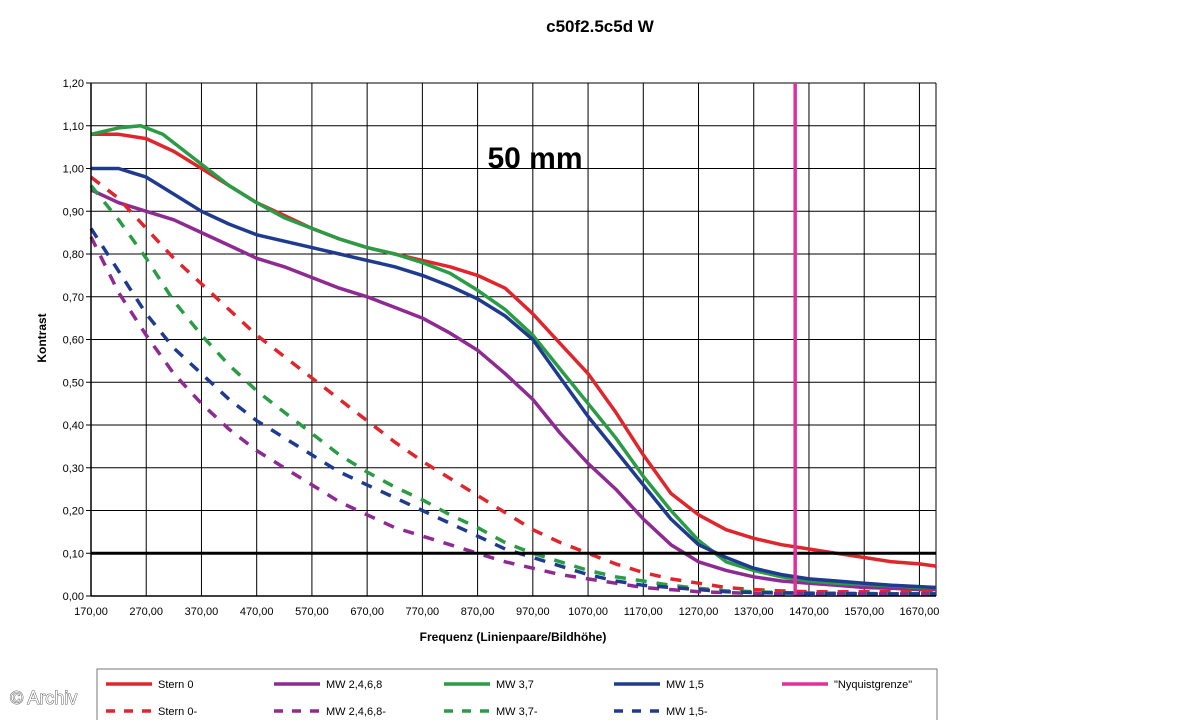 Image resolution: width=1199 pixels, height=720 pixels. Describe the element at coordinates (588, 612) in the screenshot. I see `x-tick-label: 1070,00` at that location.